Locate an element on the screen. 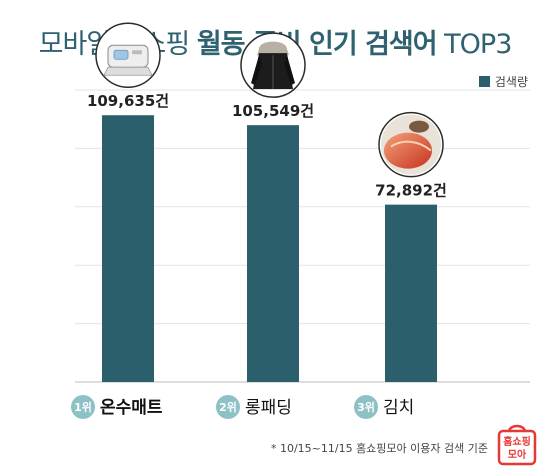 The image size is (550, 475). value-labels: 109,635건 105,549건 72,892건 is located at coordinates (267, 145).